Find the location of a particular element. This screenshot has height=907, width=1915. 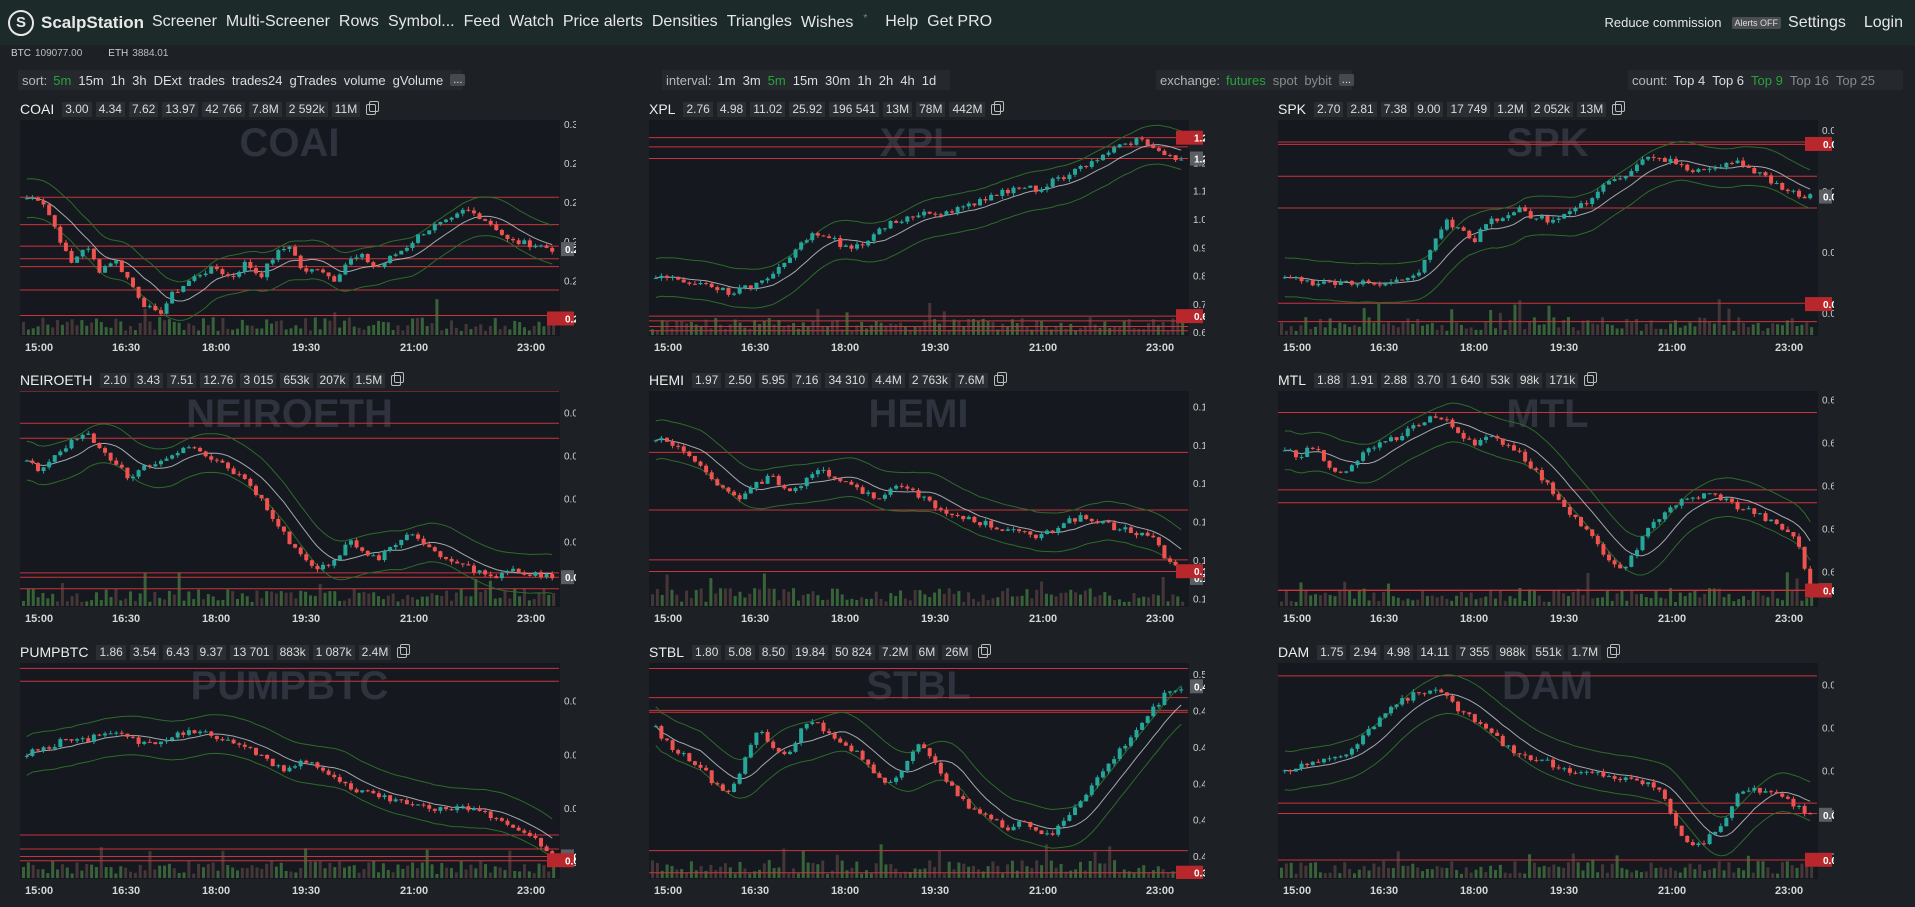

sort-option-3h: 3h is located at coordinates (139, 80).